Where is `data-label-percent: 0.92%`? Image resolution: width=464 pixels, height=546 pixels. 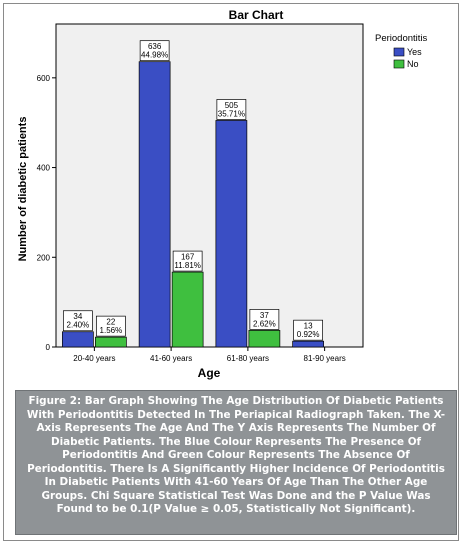
data-label-percent: 0.92% is located at coordinates (308, 334).